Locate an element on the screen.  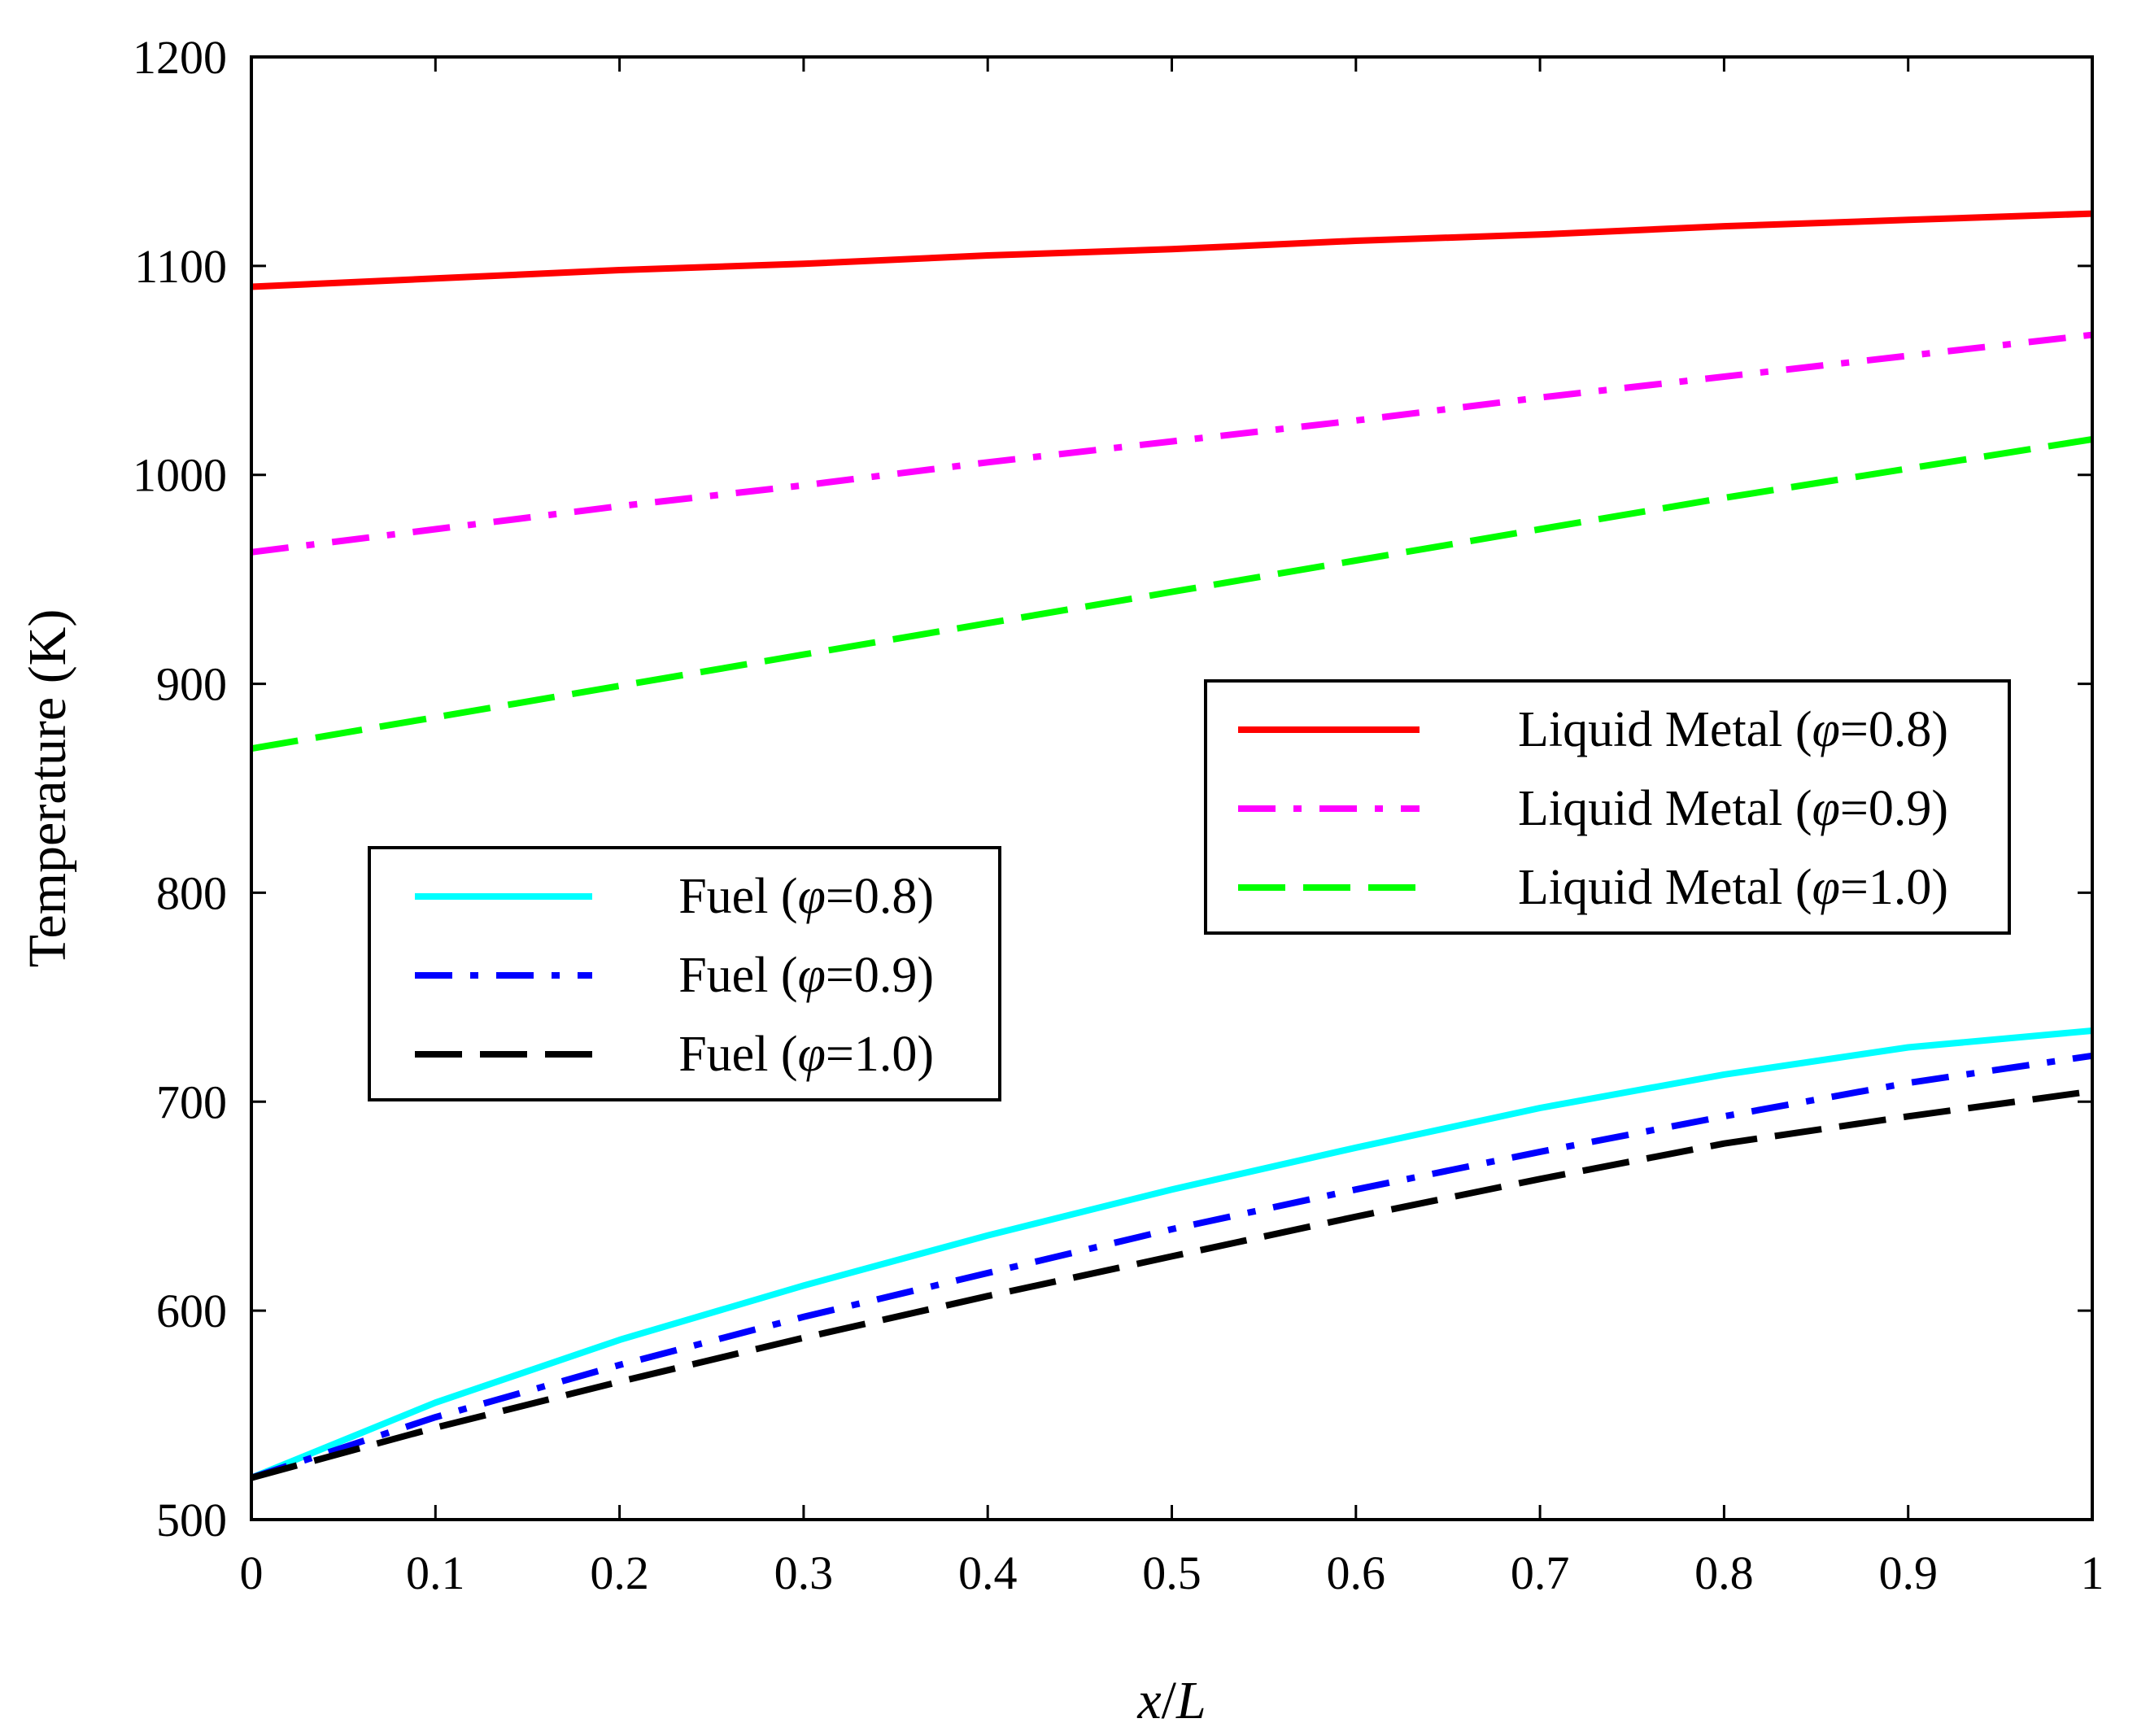
y-tick-label: 600 is located at coordinates (191, 1311).